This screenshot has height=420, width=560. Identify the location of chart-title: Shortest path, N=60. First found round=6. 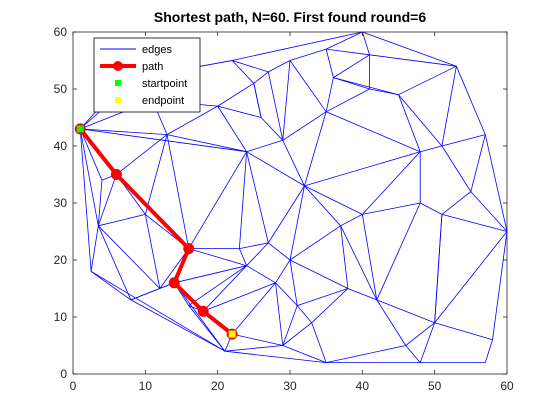
(290, 17).